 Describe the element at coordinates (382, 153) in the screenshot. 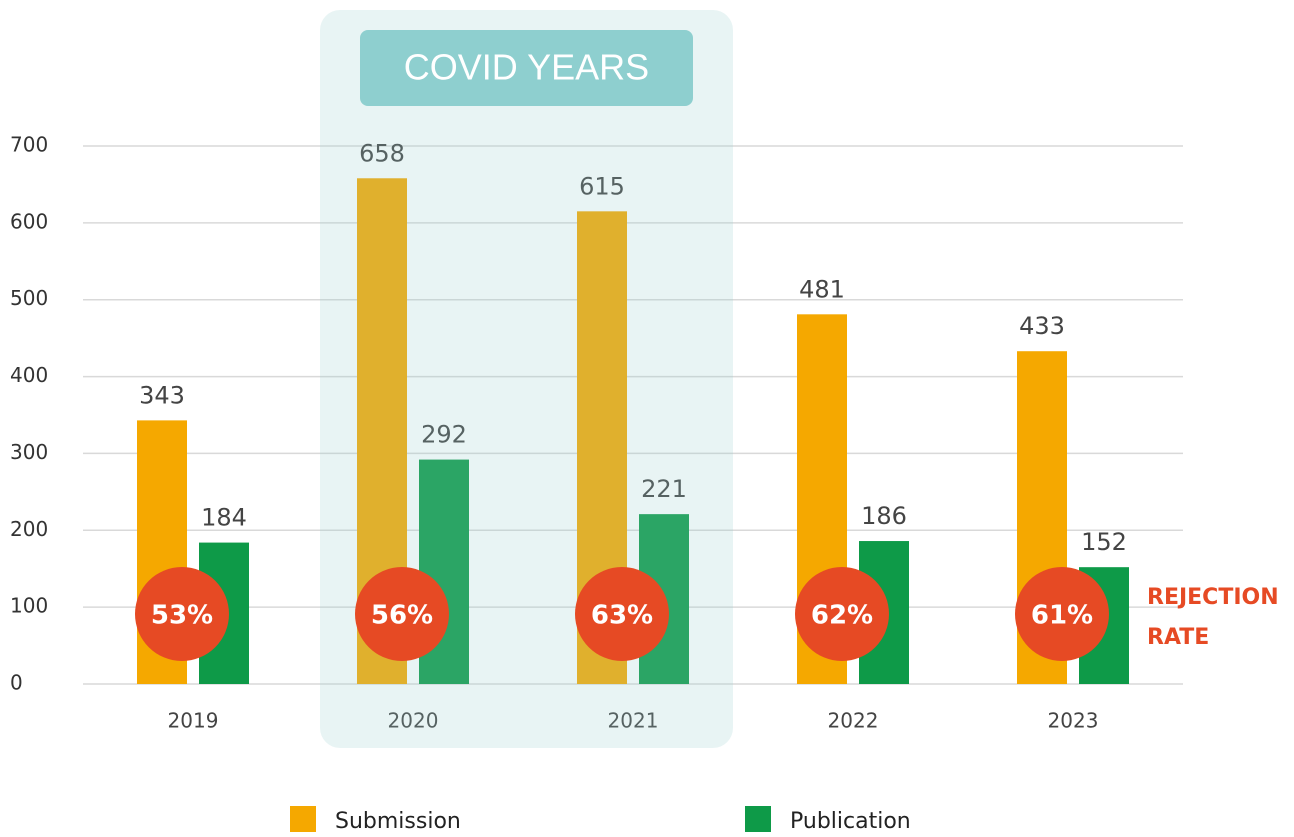

I see `data-label: 658` at that location.